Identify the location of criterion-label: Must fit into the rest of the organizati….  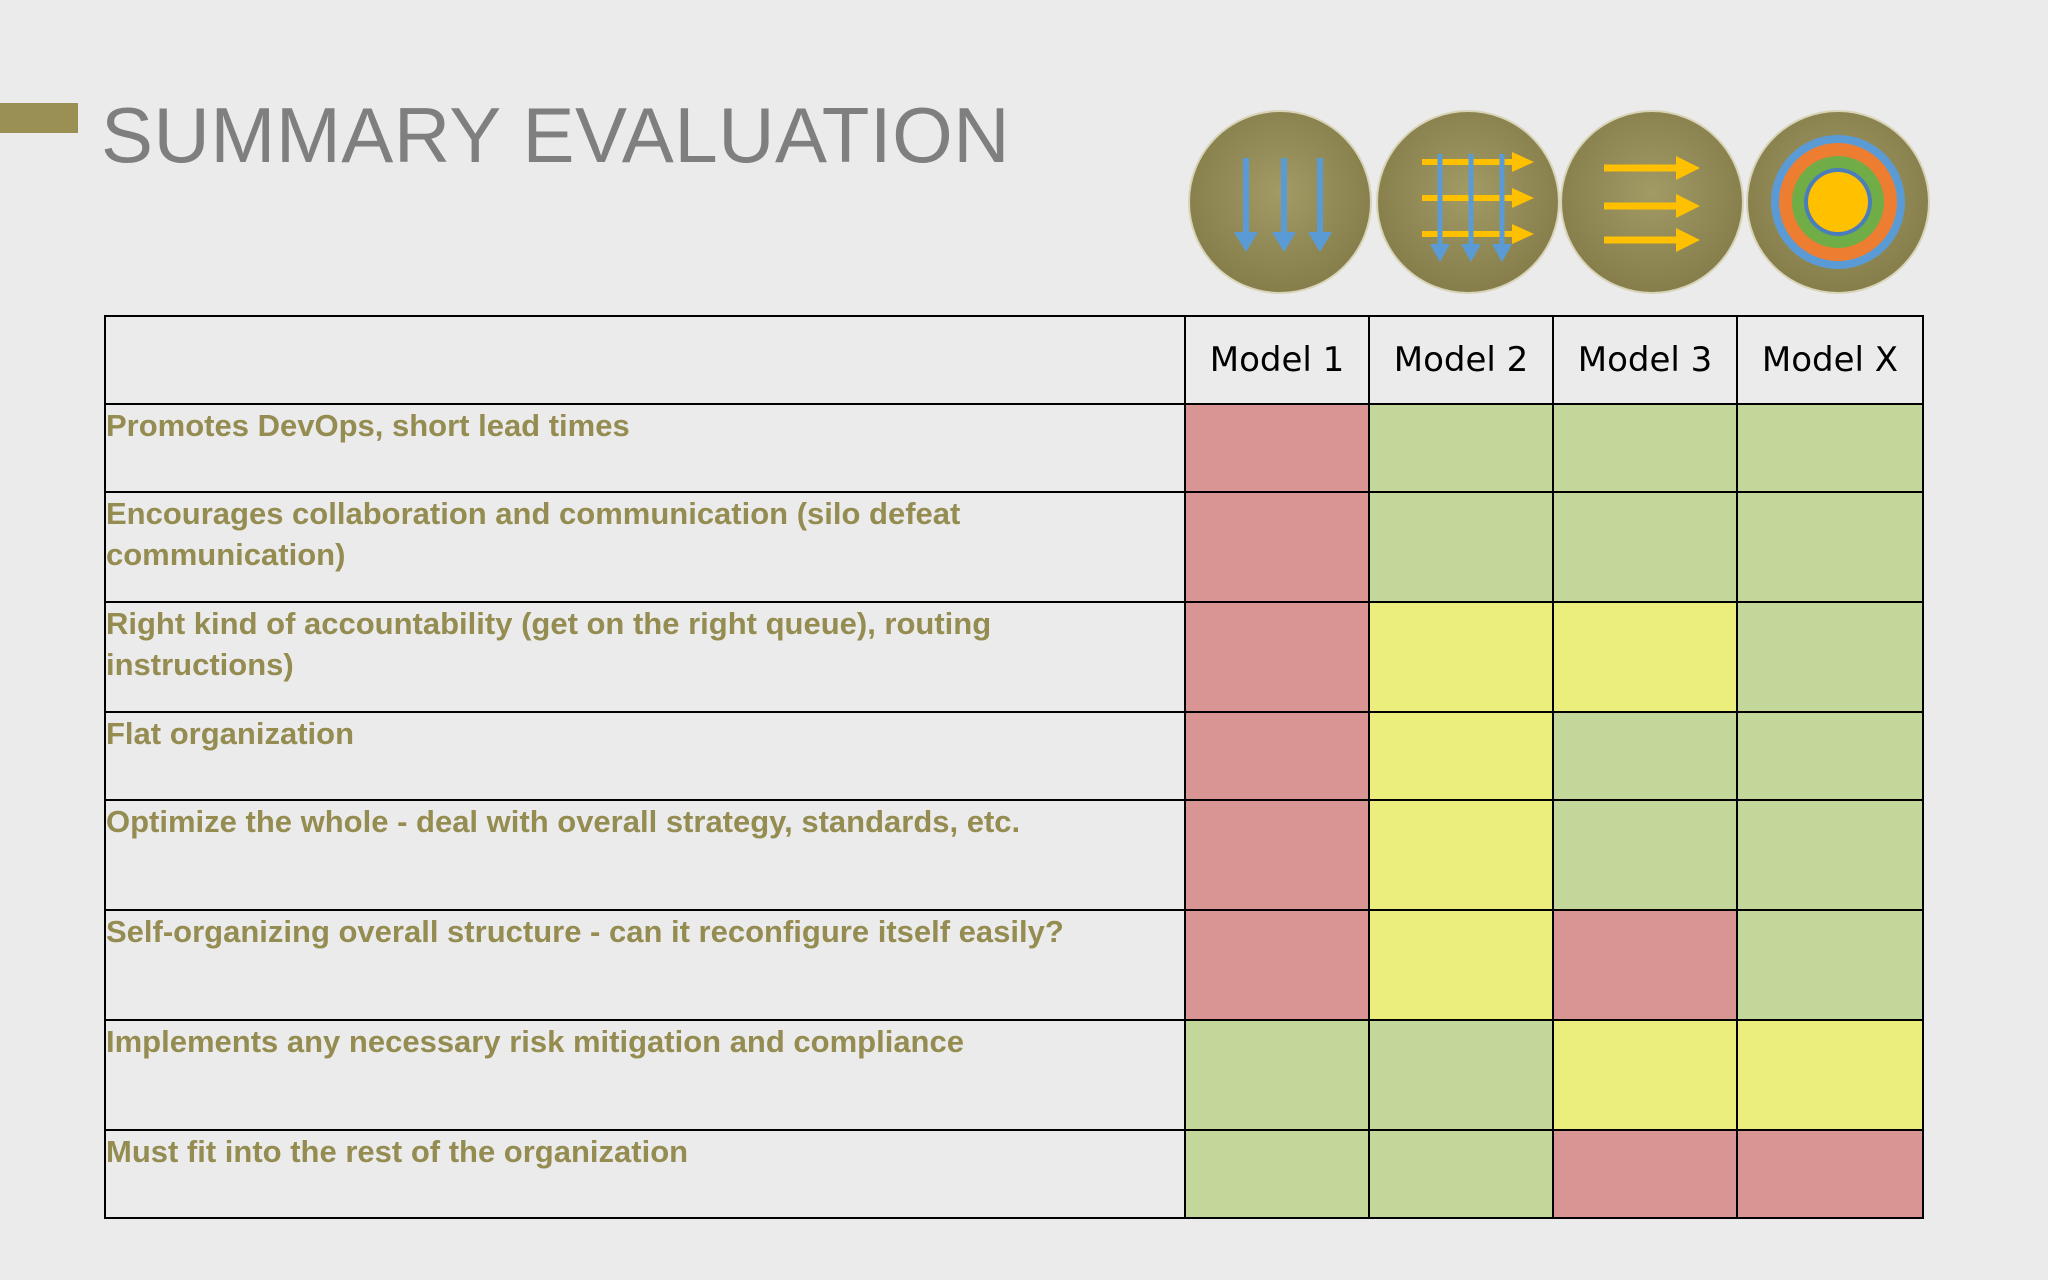
(645, 1174).